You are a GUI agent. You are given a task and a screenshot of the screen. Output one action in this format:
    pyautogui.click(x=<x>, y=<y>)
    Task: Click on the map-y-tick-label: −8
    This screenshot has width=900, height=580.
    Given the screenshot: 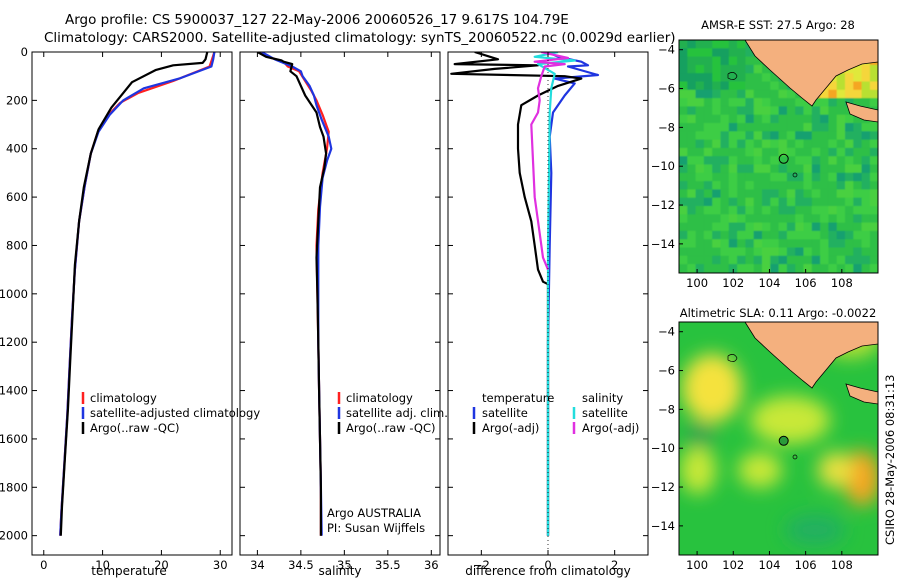 What is the action you would take?
    pyautogui.click(x=666, y=409)
    